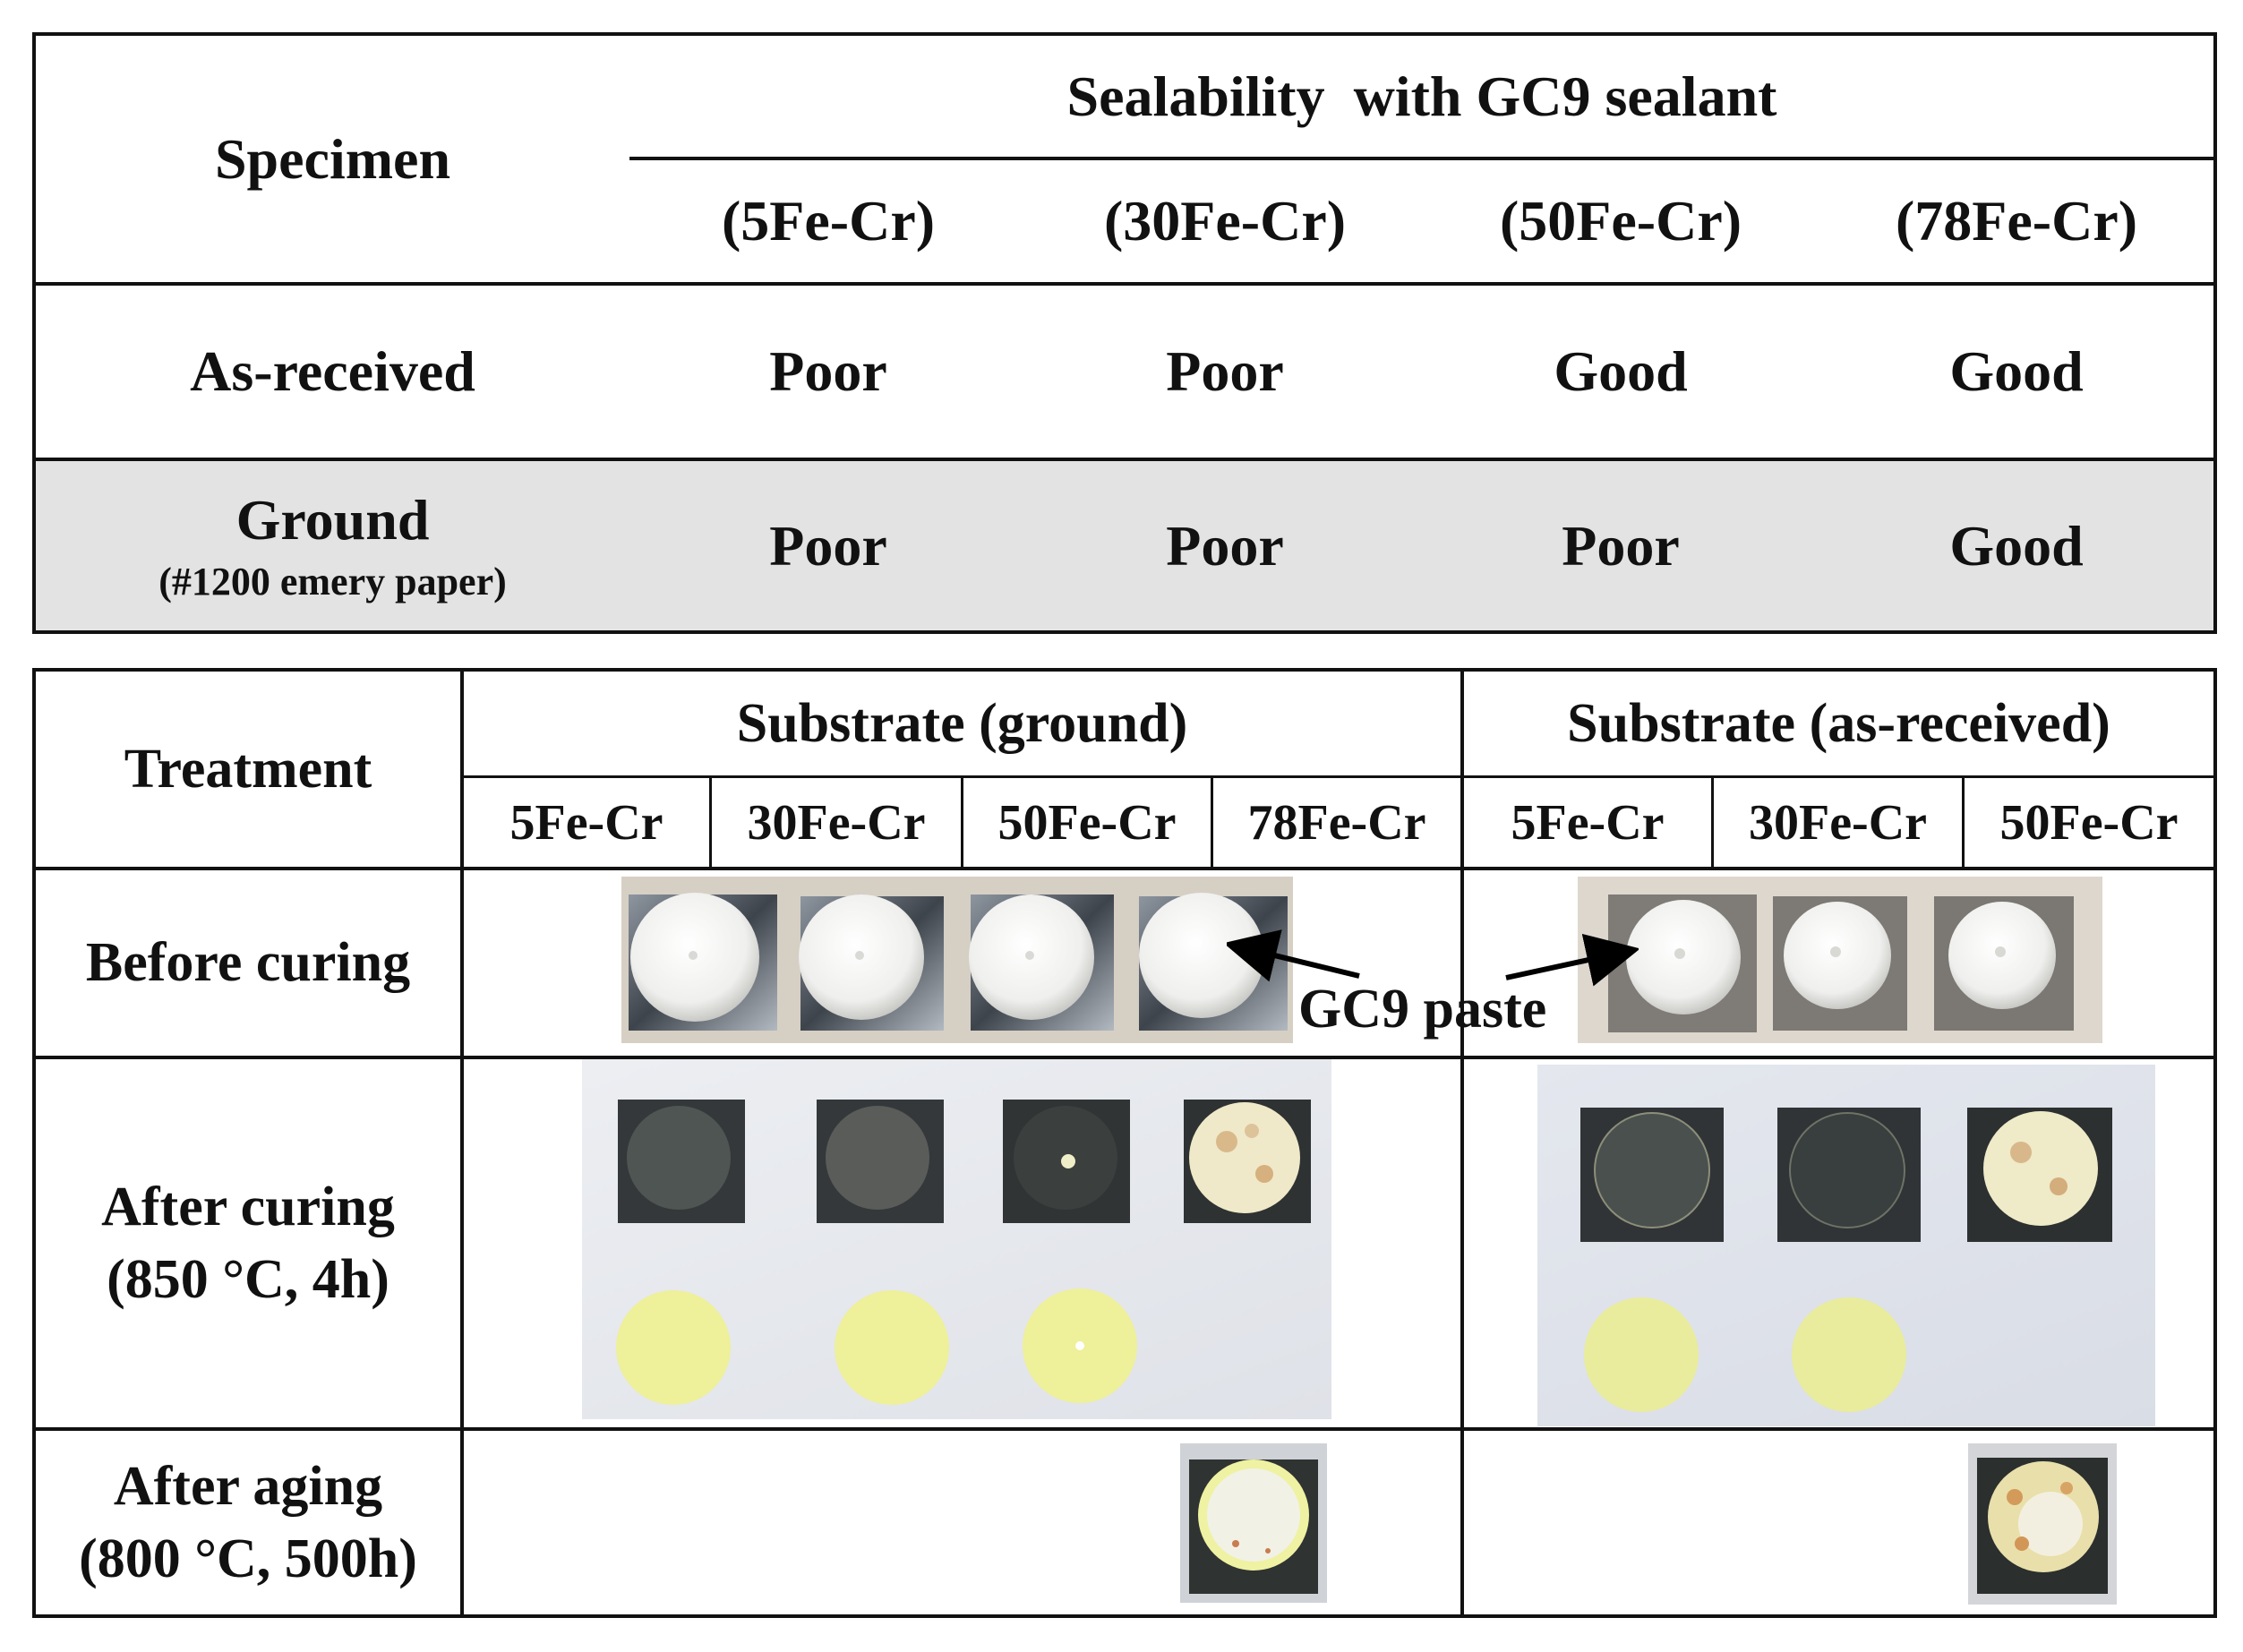  Describe the element at coordinates (1712, 822) in the screenshot. I see `col-divider-a1` at that location.